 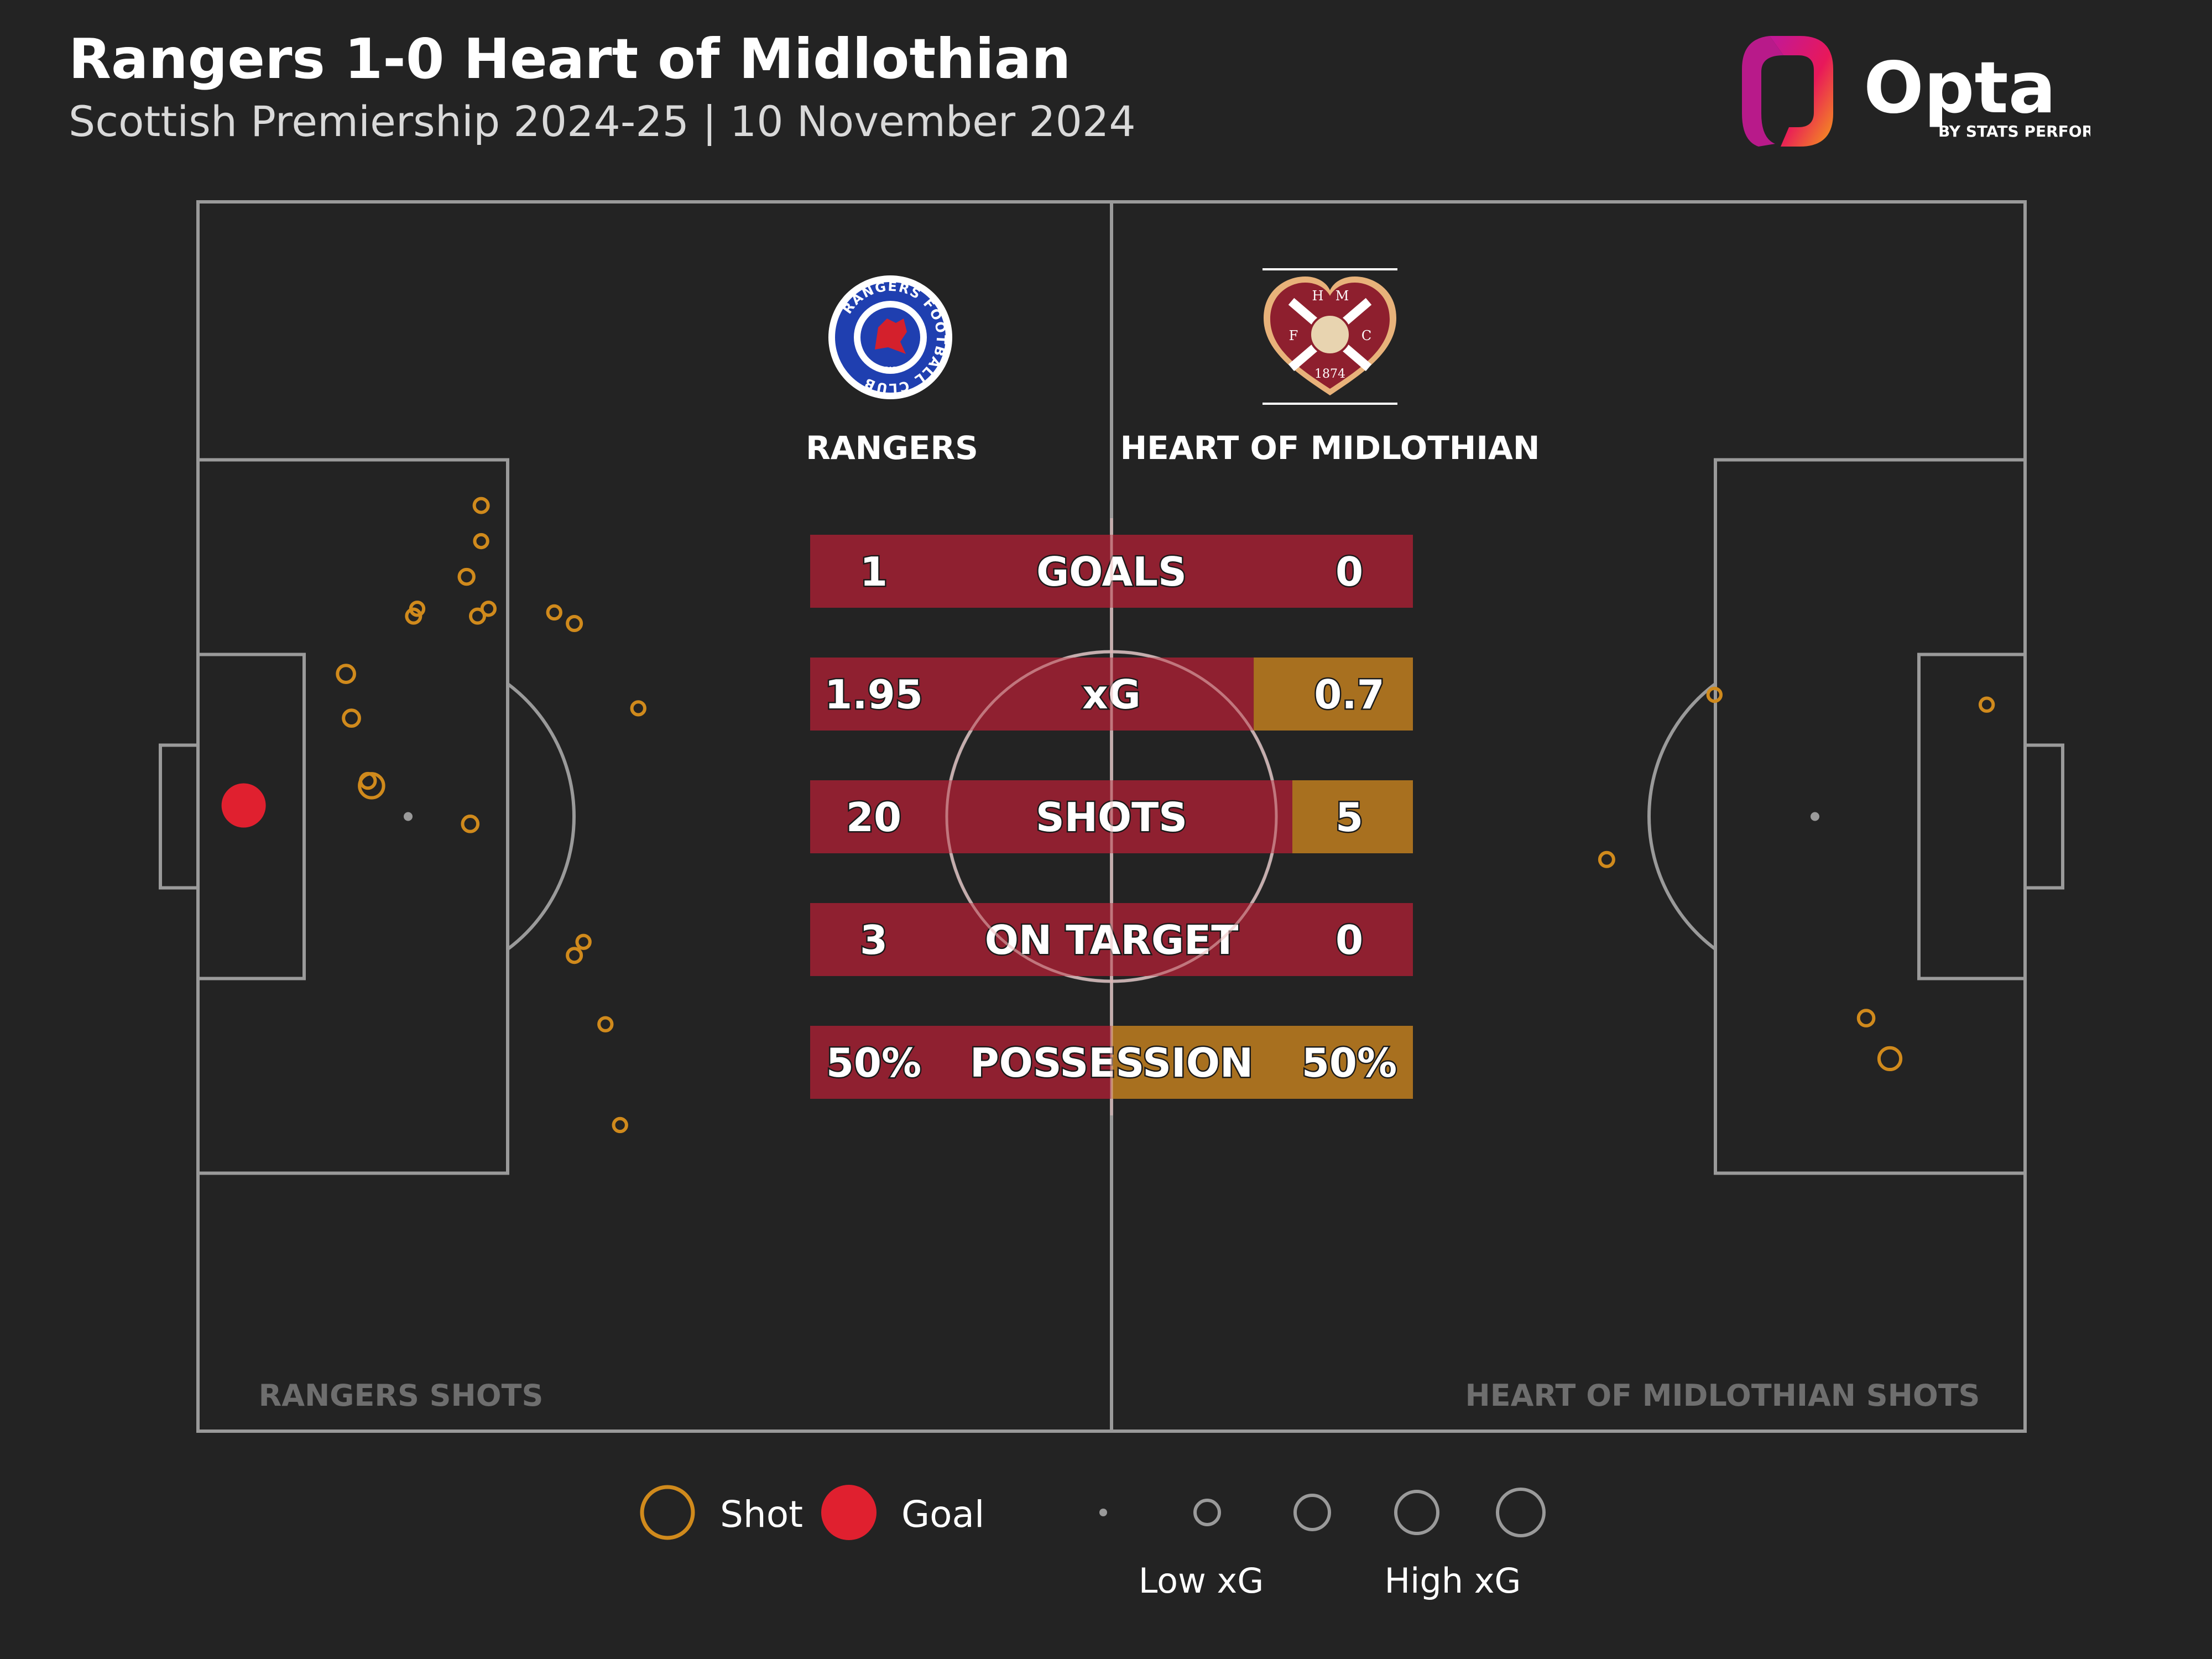 I want to click on opta-tagline: BY STATS PERFORM, so click(x=2014, y=131).